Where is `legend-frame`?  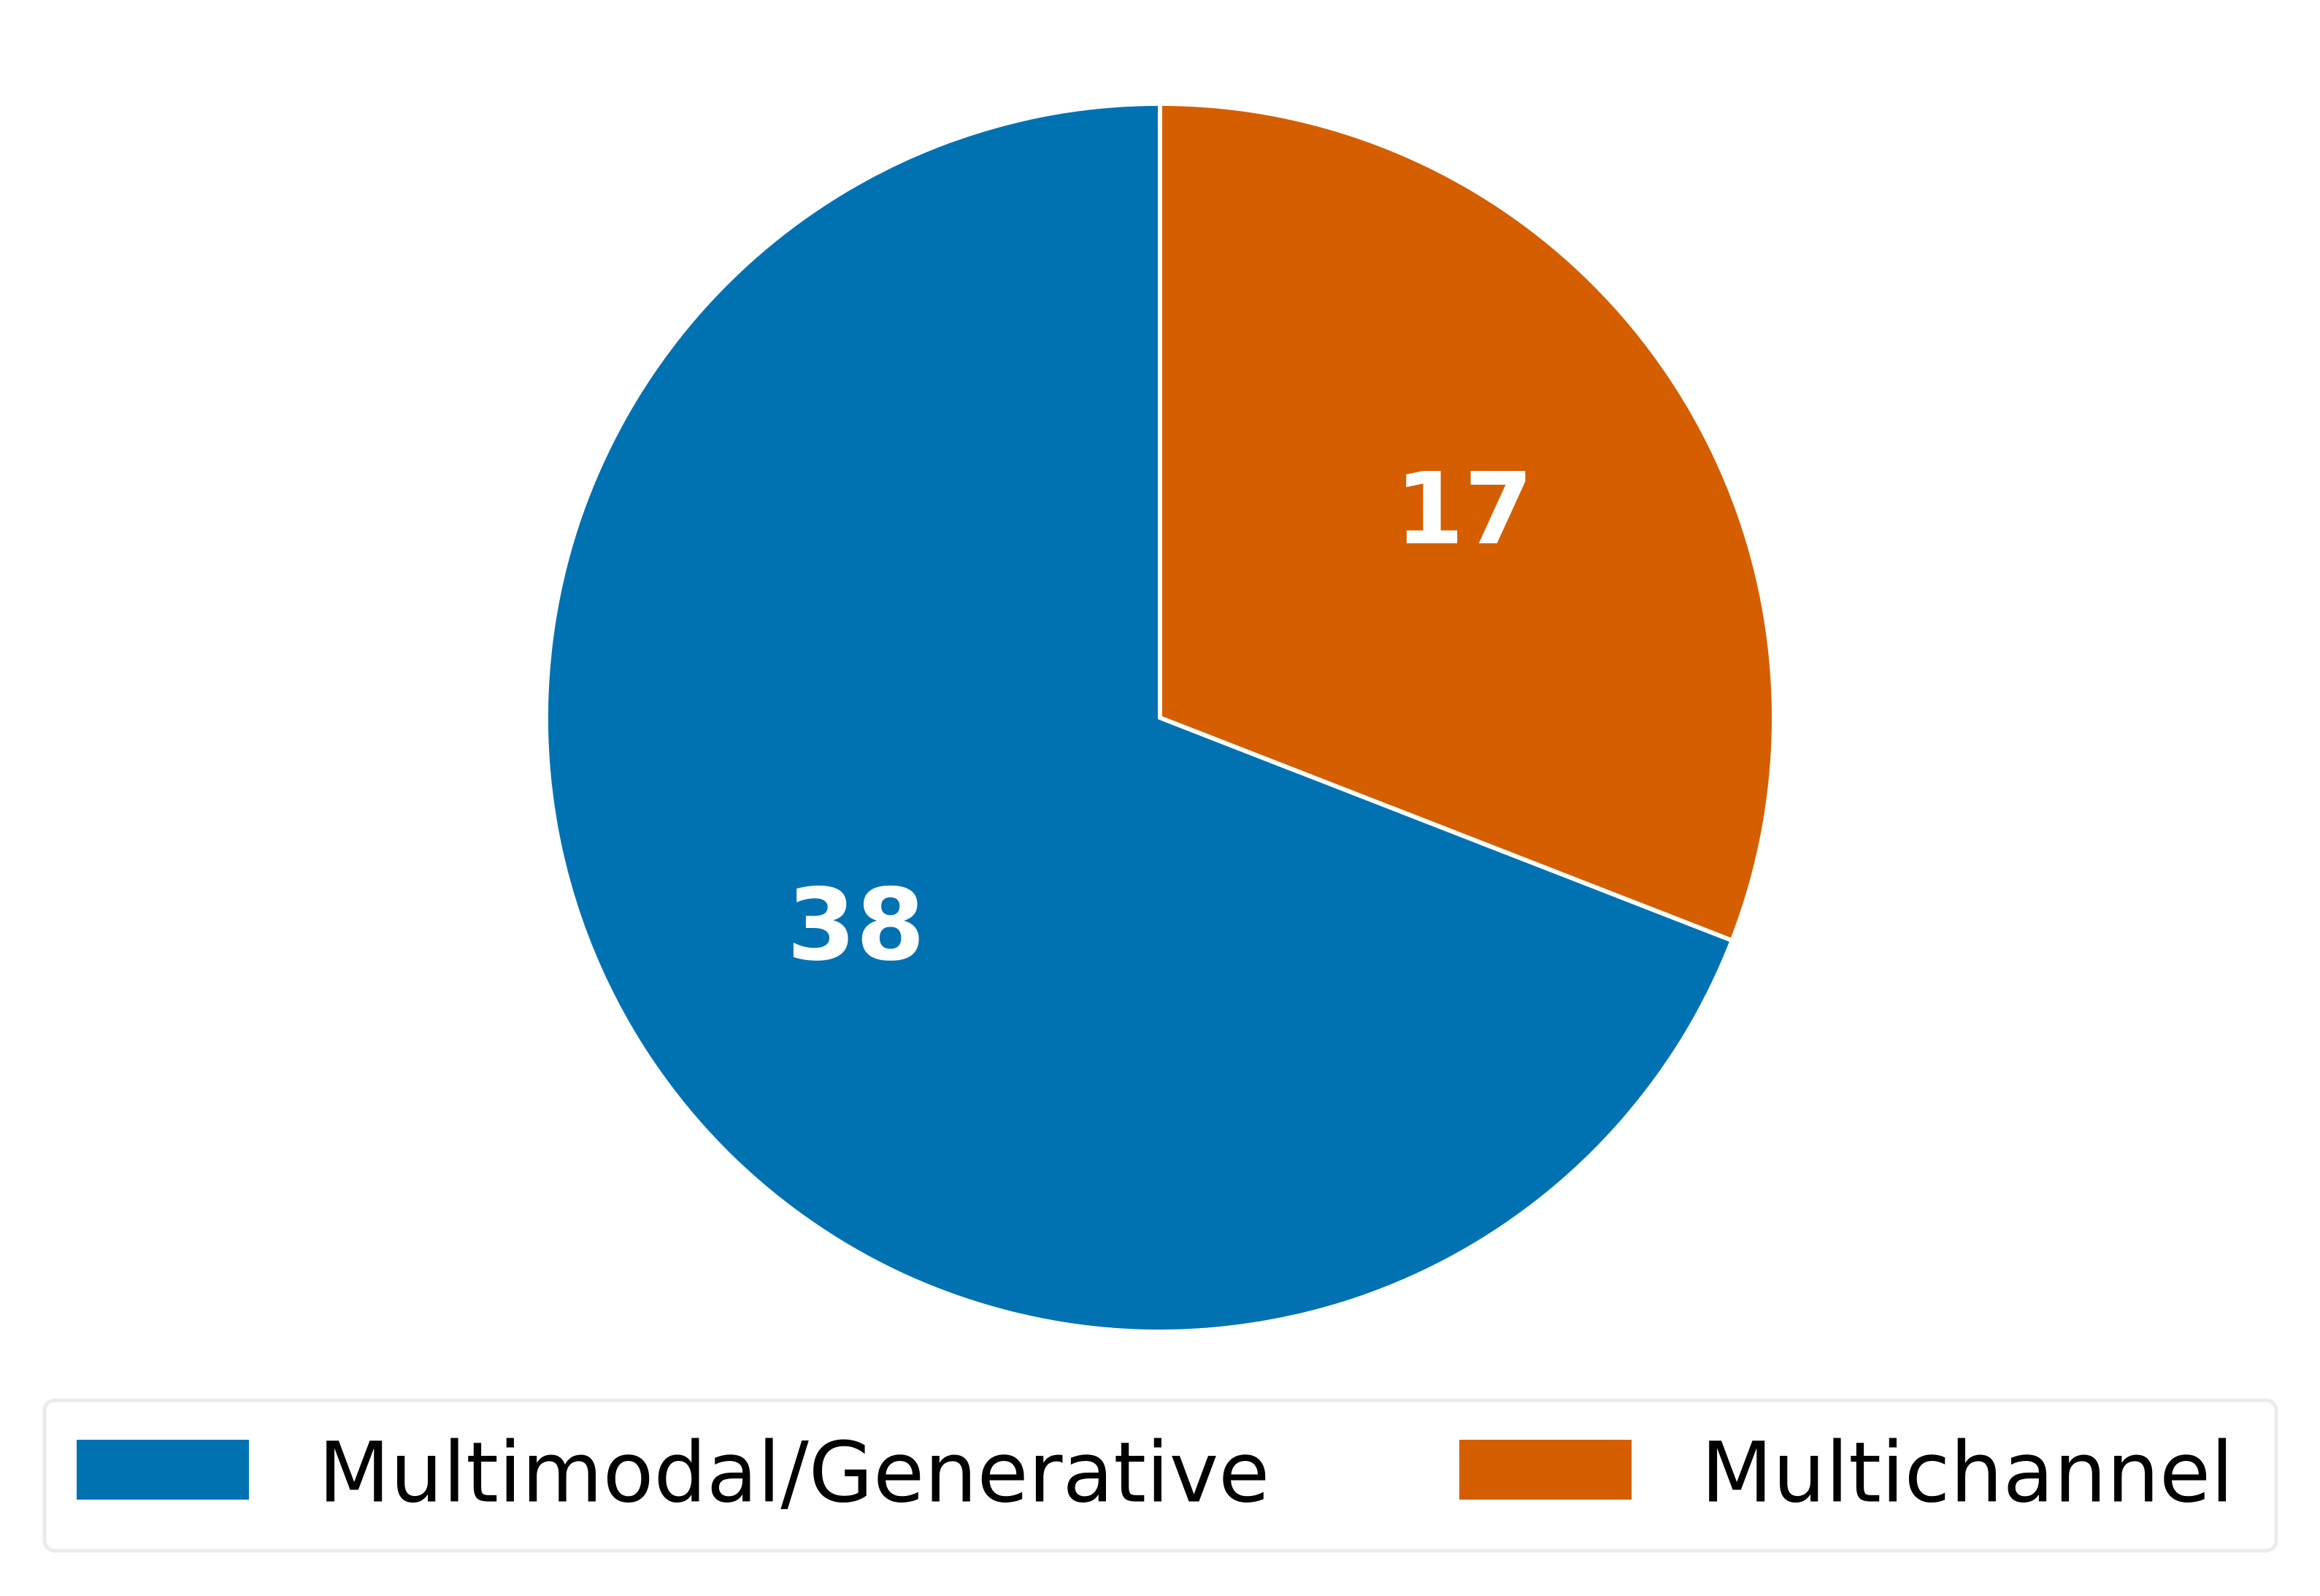
legend-frame is located at coordinates (1160, 1475).